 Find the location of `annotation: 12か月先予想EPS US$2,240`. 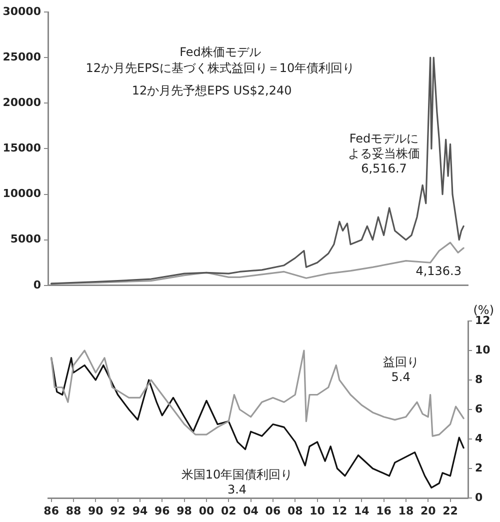

annotation: 12か月先予想EPS US$2,240 is located at coordinates (212, 90).